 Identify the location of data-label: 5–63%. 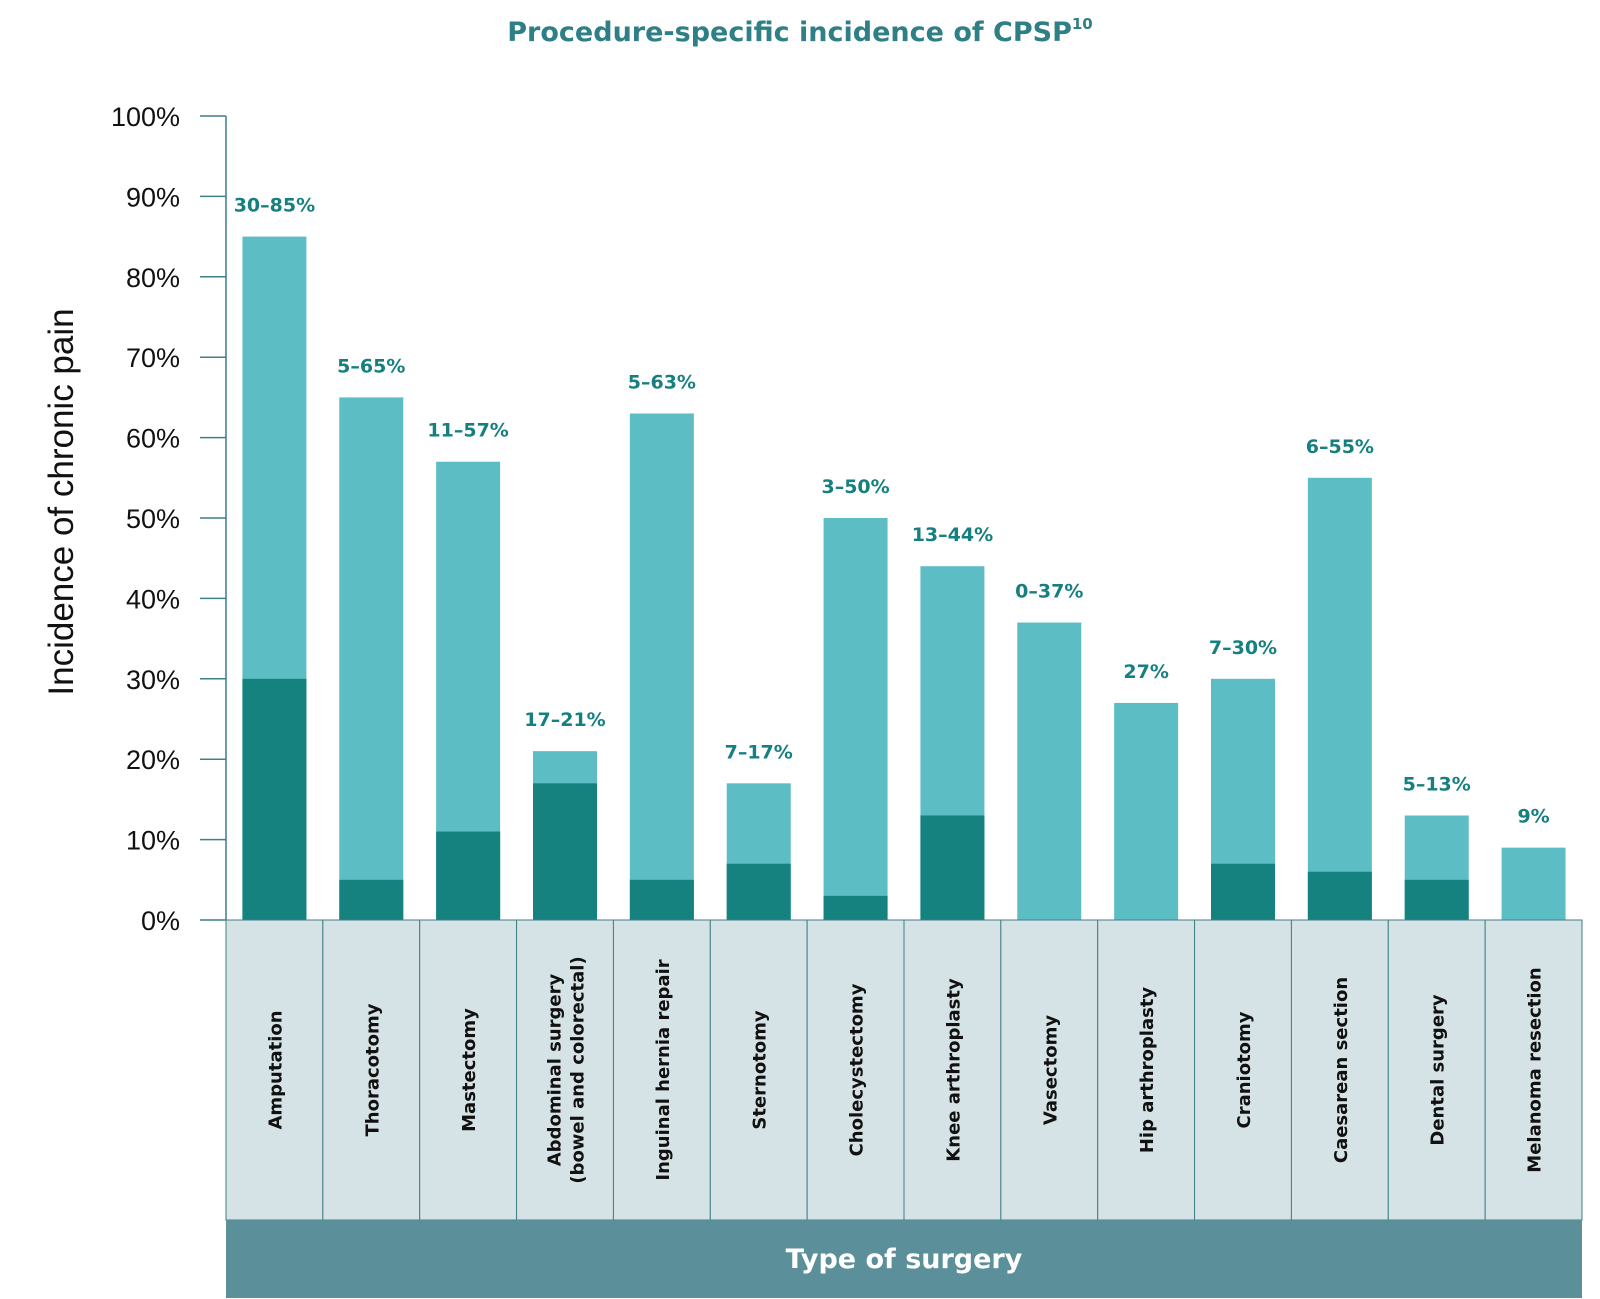
(662, 382).